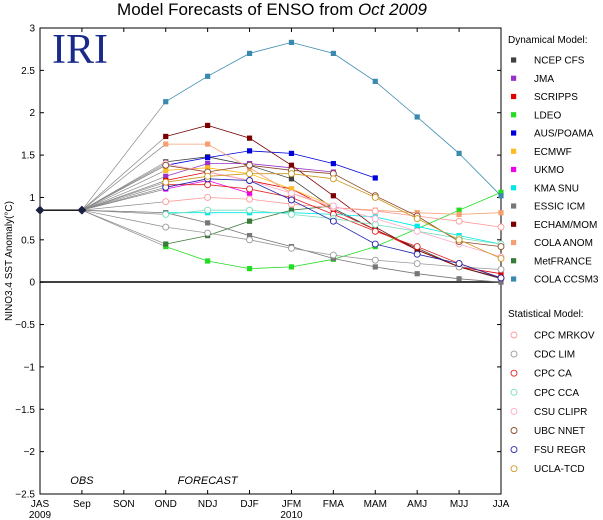 The width and height of the screenshot is (603, 520). I want to click on fan-line-metfrance, so click(123, 227).